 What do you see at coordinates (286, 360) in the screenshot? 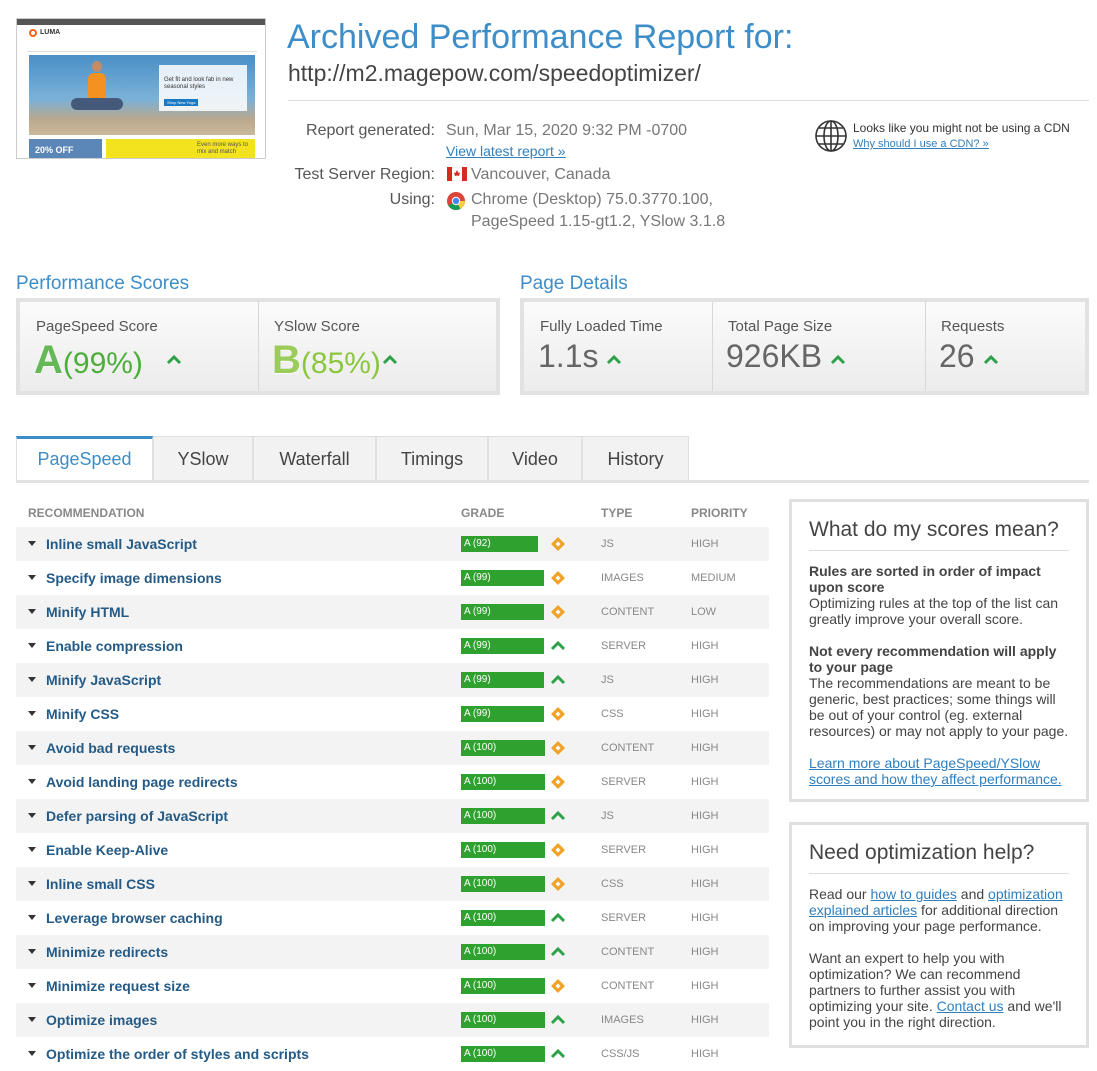
I see `score-grade: B` at bounding box center [286, 360].